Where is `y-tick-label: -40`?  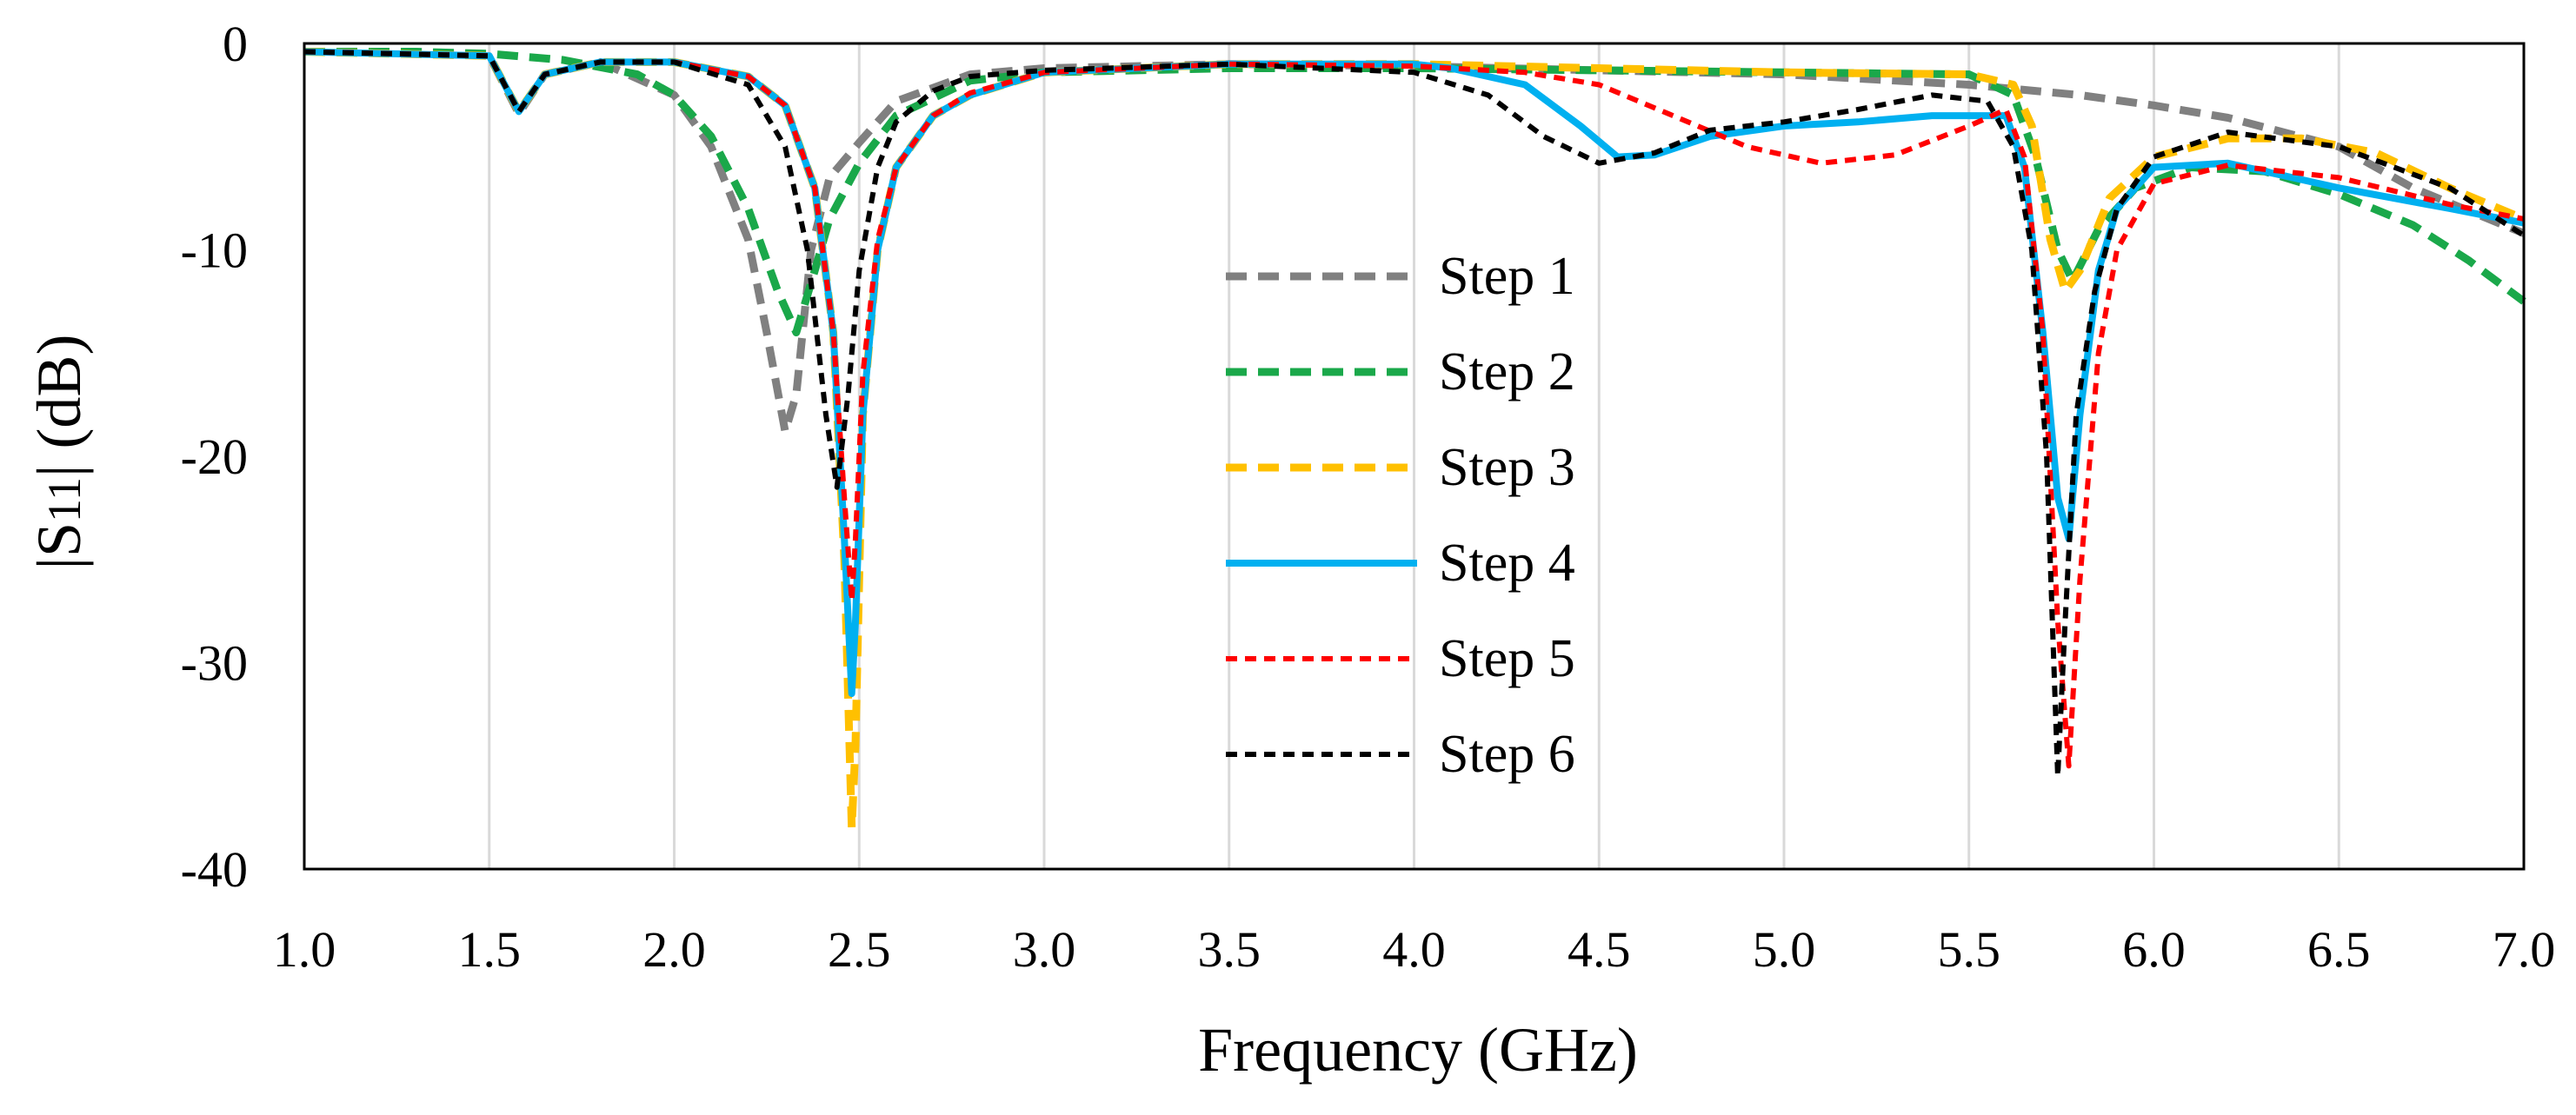
y-tick-label: -40 is located at coordinates (214, 870).